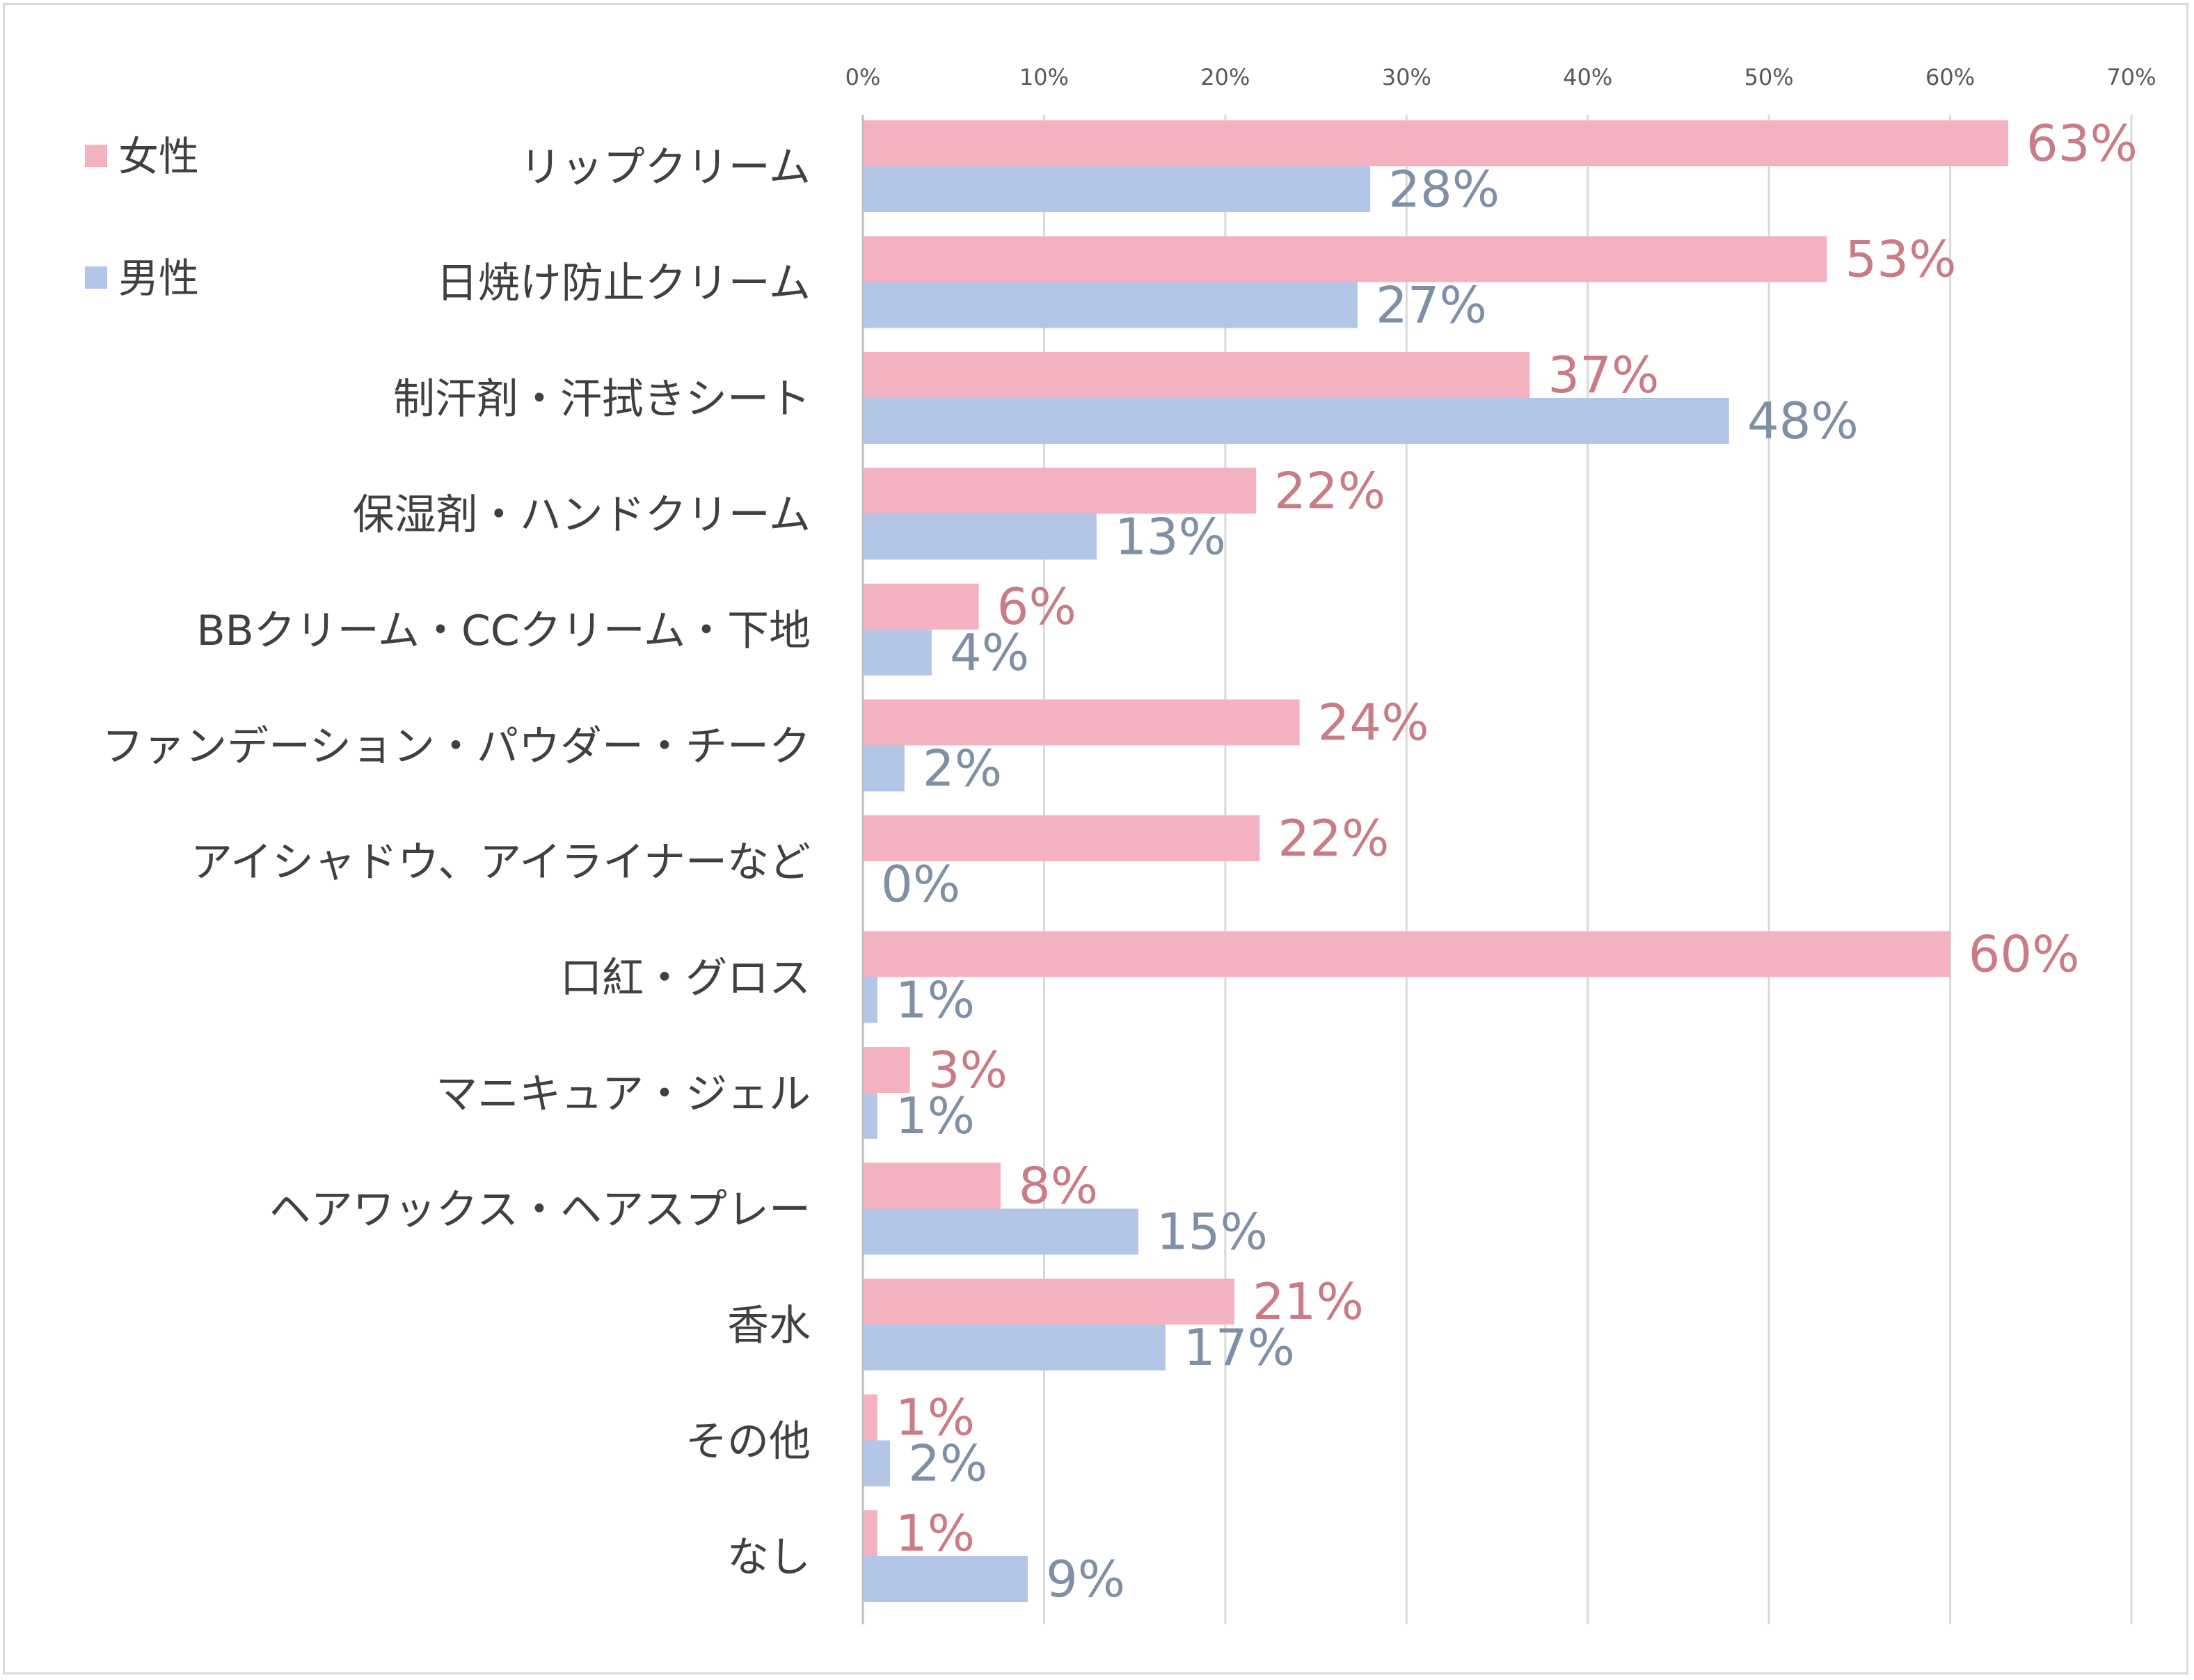 The image size is (2194, 1680). I want to click on category-label: マニキュア・ジェル, so click(623, 1094).